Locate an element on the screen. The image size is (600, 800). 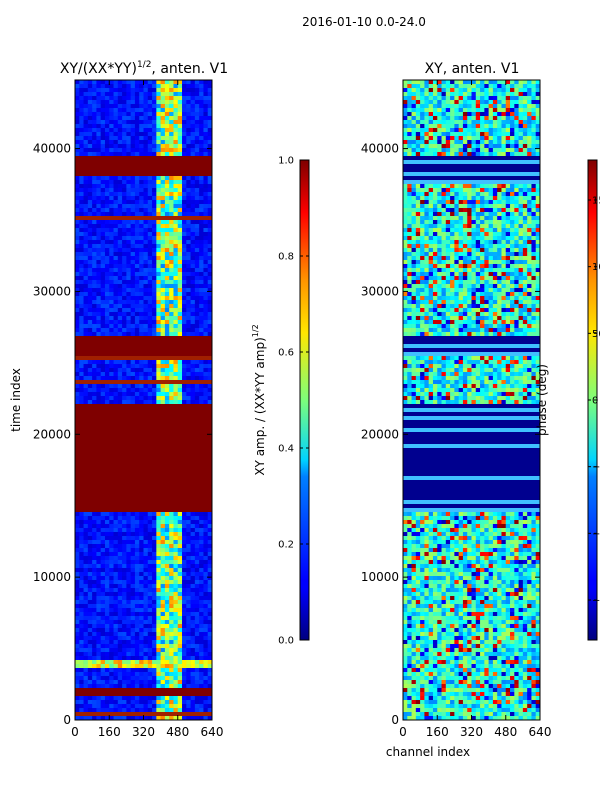
panel-phase-title: XY, anten. V1 is located at coordinates (472, 69).